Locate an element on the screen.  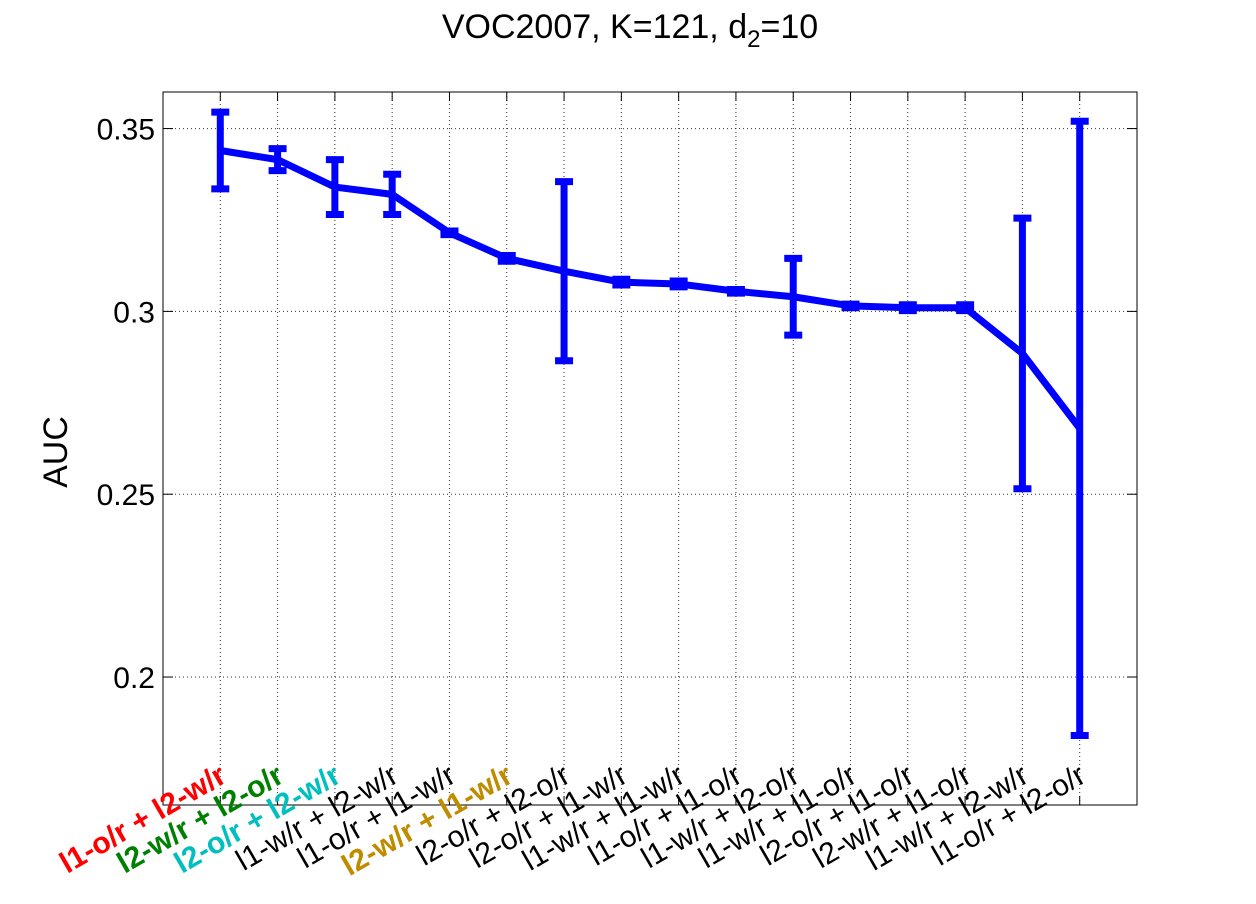
chart-title-subscript: 2 is located at coordinates (753, 39).